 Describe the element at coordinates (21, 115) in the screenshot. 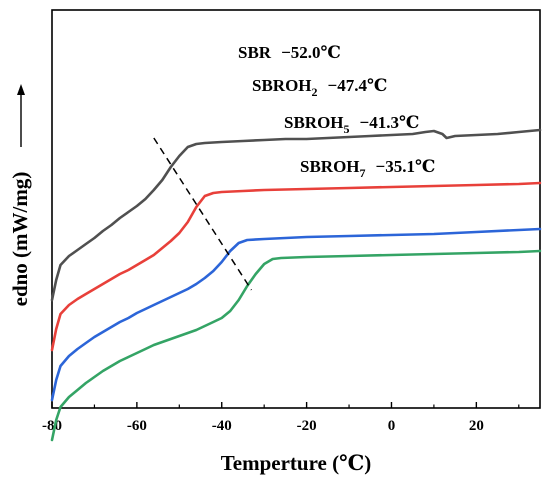

I see `y-axis-arrow` at that location.